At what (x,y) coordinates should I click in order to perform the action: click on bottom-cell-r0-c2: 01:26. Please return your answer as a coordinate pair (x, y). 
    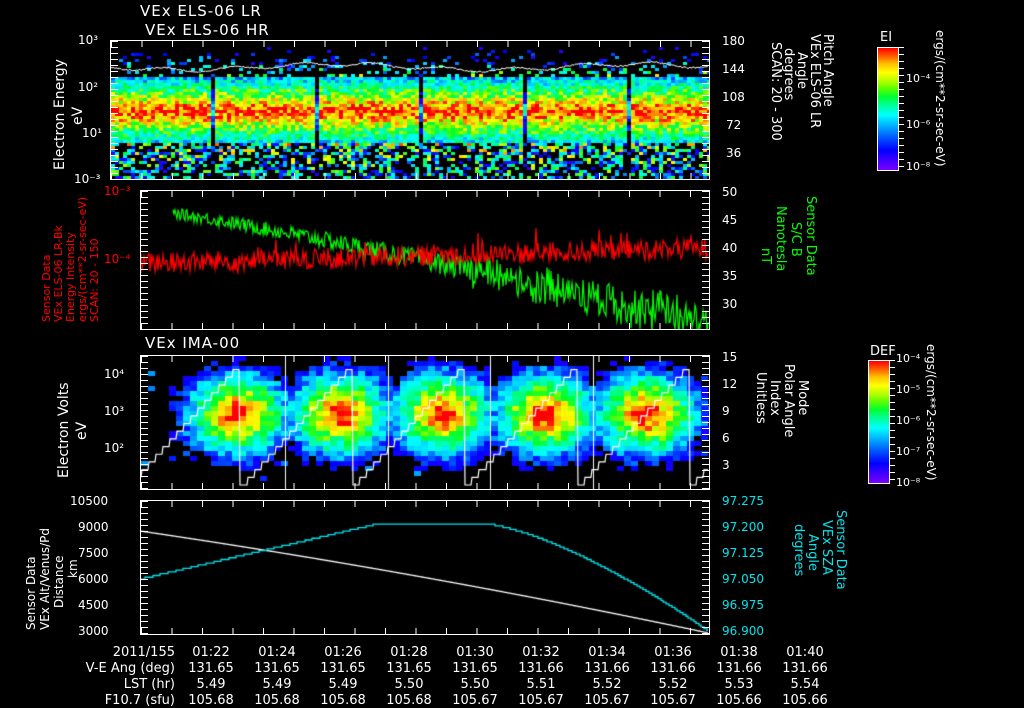
    Looking at the image, I should click on (343, 652).